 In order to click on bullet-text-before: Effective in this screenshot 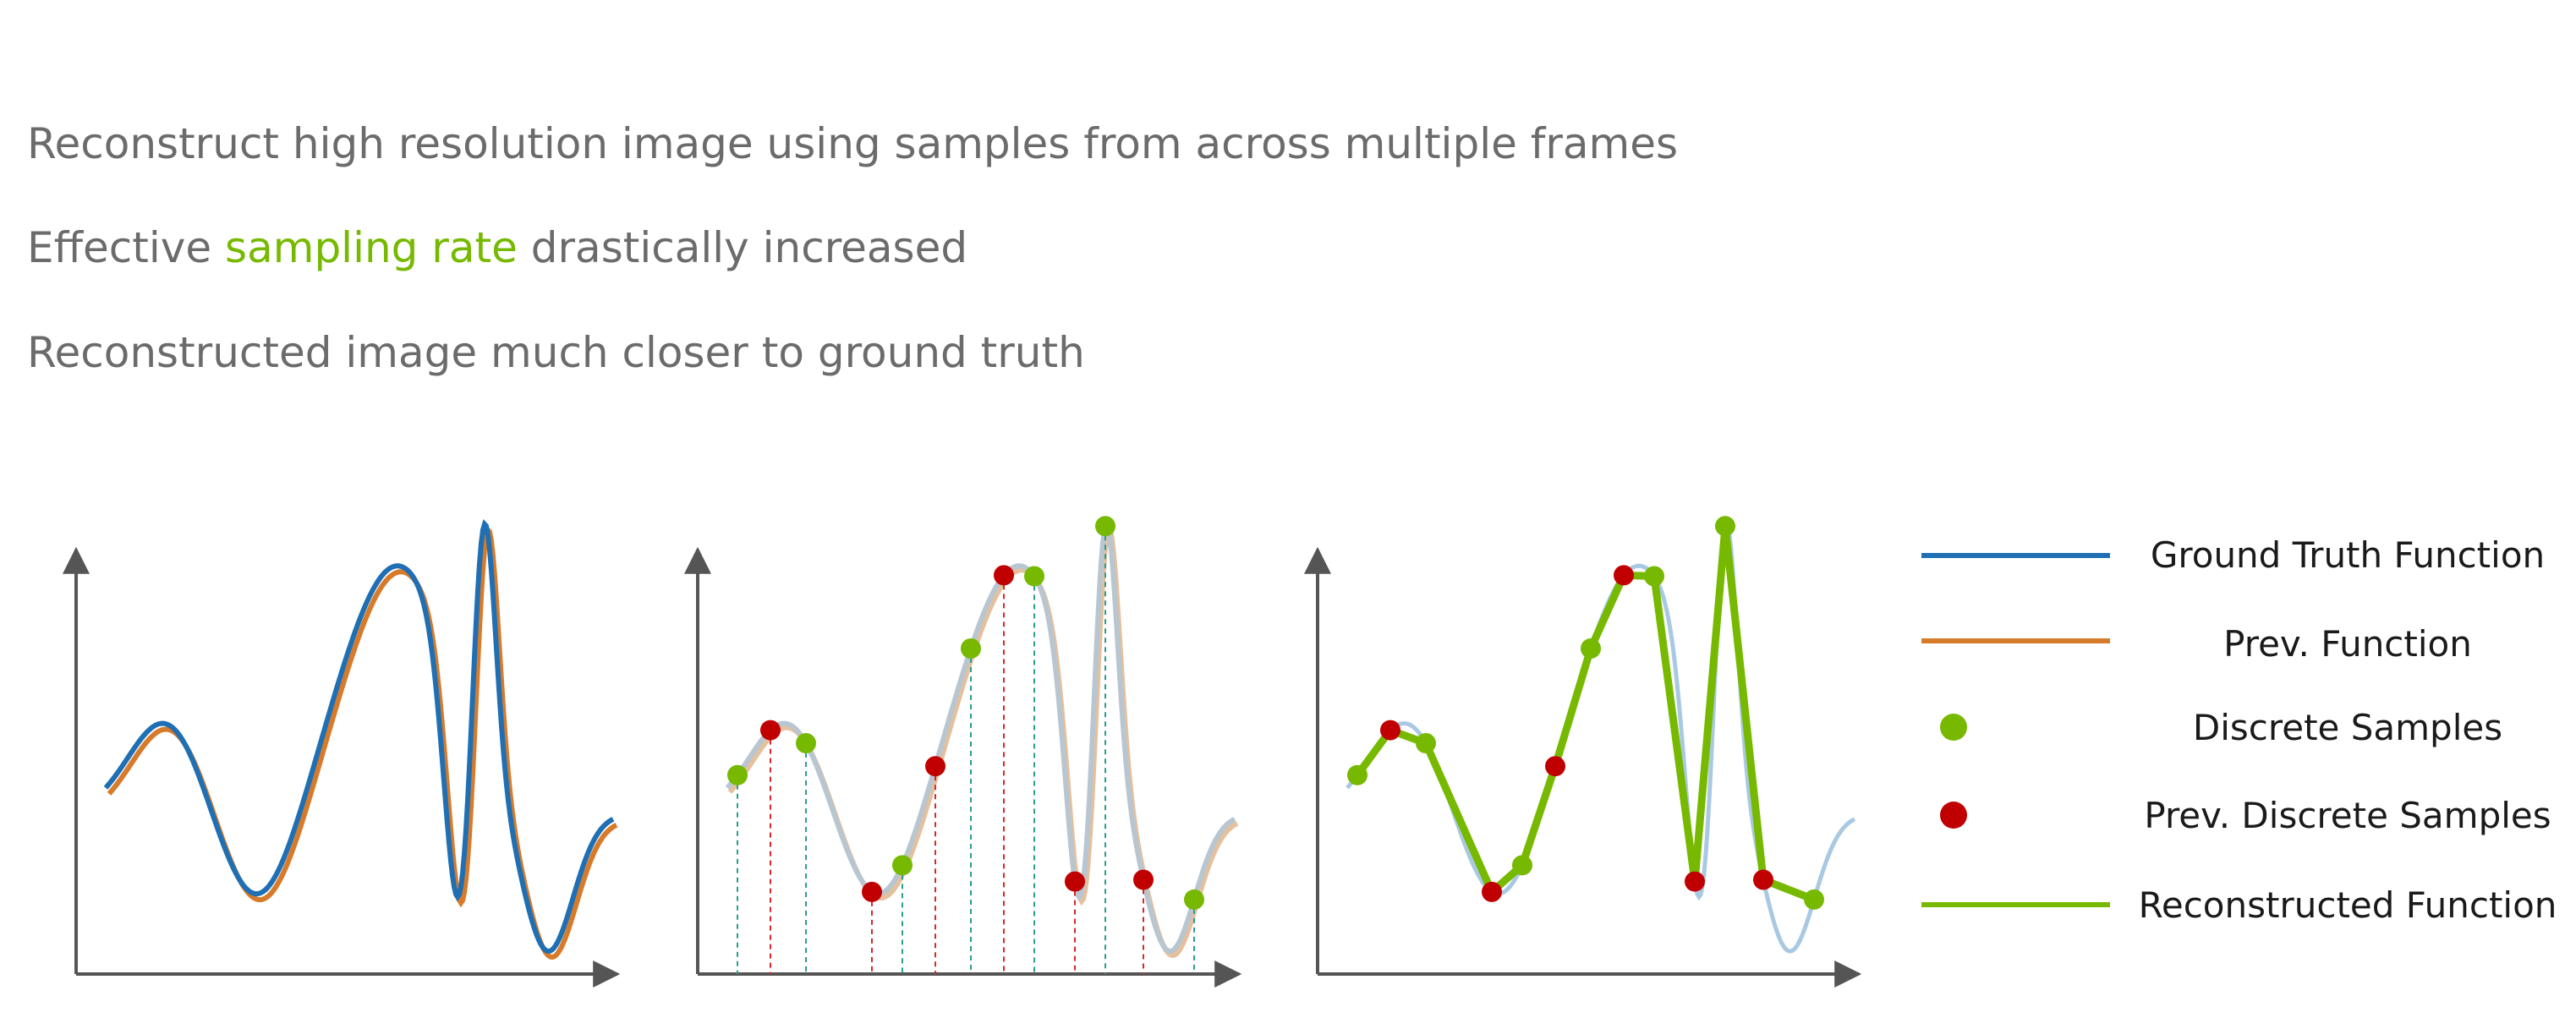, I will do `click(126, 247)`.